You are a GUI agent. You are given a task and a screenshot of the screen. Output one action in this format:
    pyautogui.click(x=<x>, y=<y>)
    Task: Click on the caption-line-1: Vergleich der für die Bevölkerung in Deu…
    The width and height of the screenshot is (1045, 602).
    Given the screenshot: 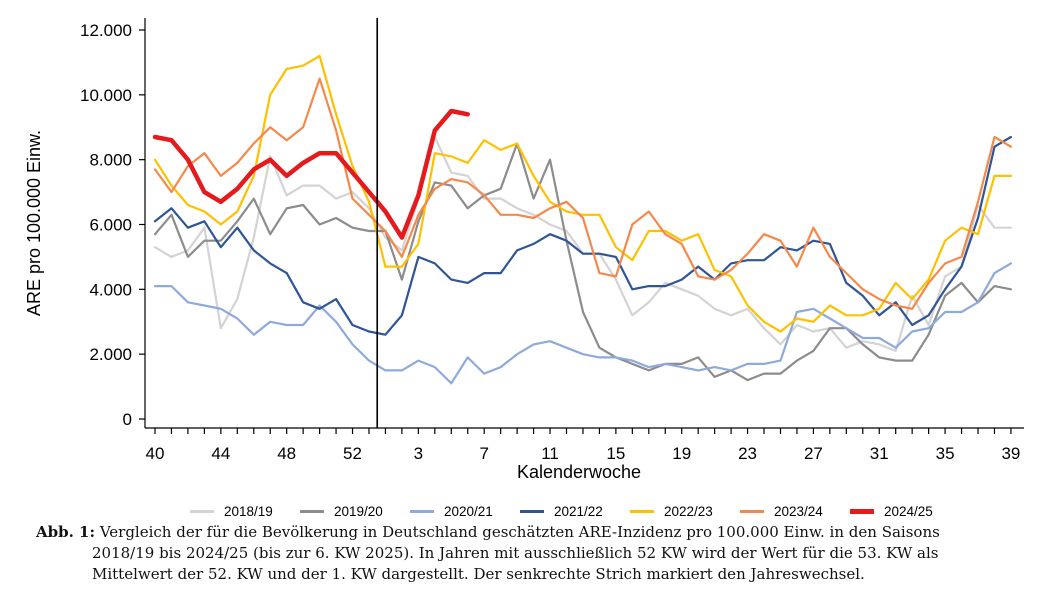 What is the action you would take?
    pyautogui.click(x=519, y=532)
    